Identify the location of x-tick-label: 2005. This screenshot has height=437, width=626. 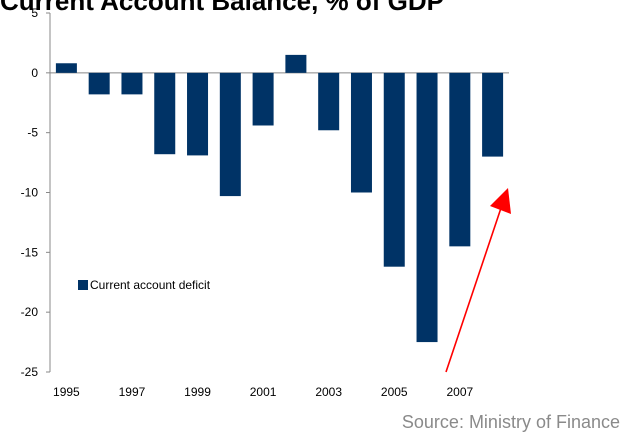
(394, 392).